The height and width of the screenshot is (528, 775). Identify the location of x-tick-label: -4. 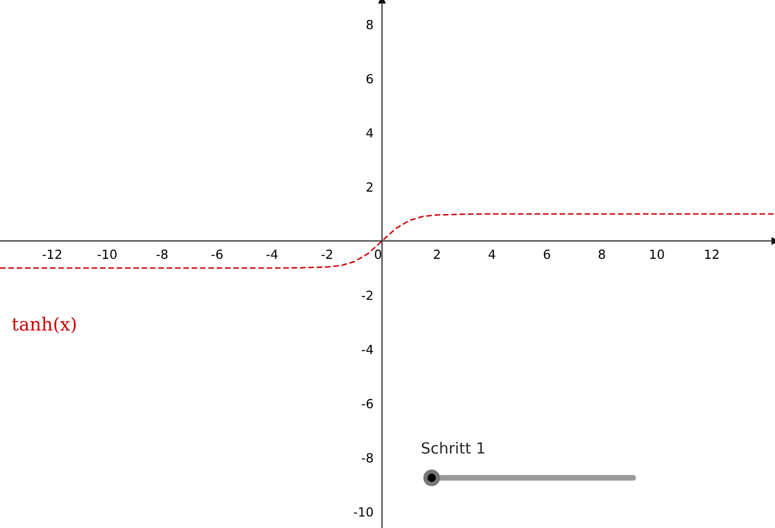
(272, 254).